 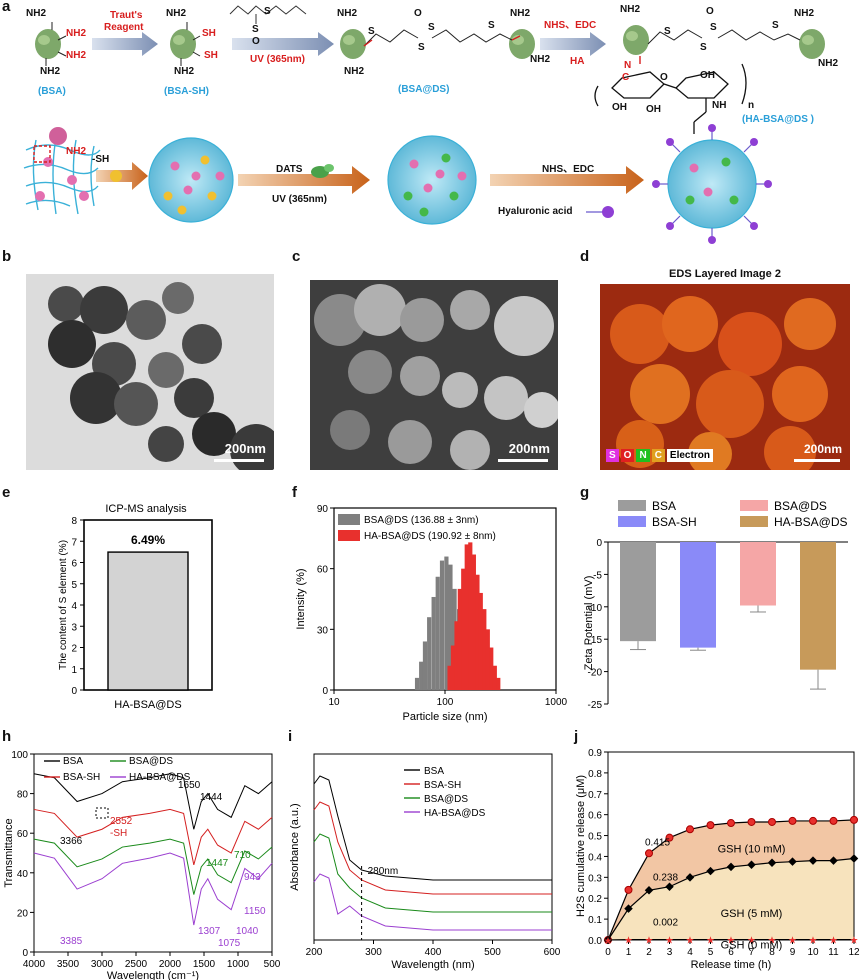 I want to click on label-s-ha-2: S, so click(x=703, y=47).